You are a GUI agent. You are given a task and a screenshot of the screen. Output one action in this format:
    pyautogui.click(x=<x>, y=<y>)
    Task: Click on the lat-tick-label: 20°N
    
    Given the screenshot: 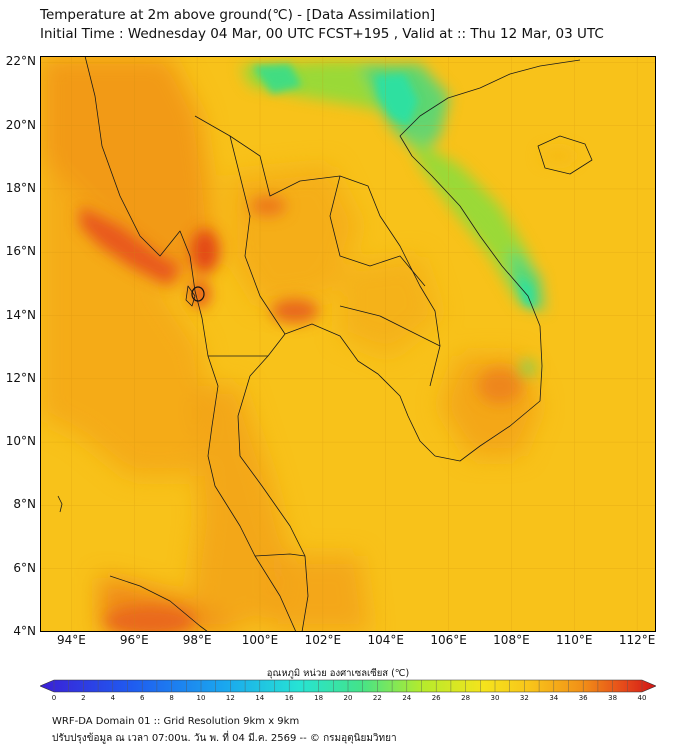 What is the action you would take?
    pyautogui.click(x=20, y=124)
    